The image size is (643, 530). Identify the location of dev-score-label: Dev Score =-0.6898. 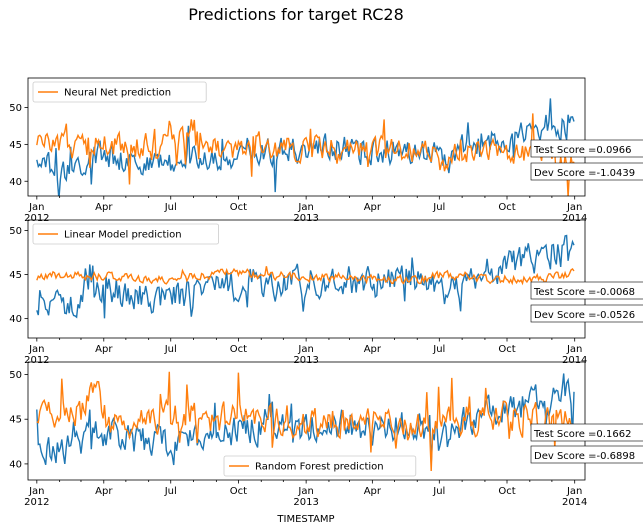
(584, 456).